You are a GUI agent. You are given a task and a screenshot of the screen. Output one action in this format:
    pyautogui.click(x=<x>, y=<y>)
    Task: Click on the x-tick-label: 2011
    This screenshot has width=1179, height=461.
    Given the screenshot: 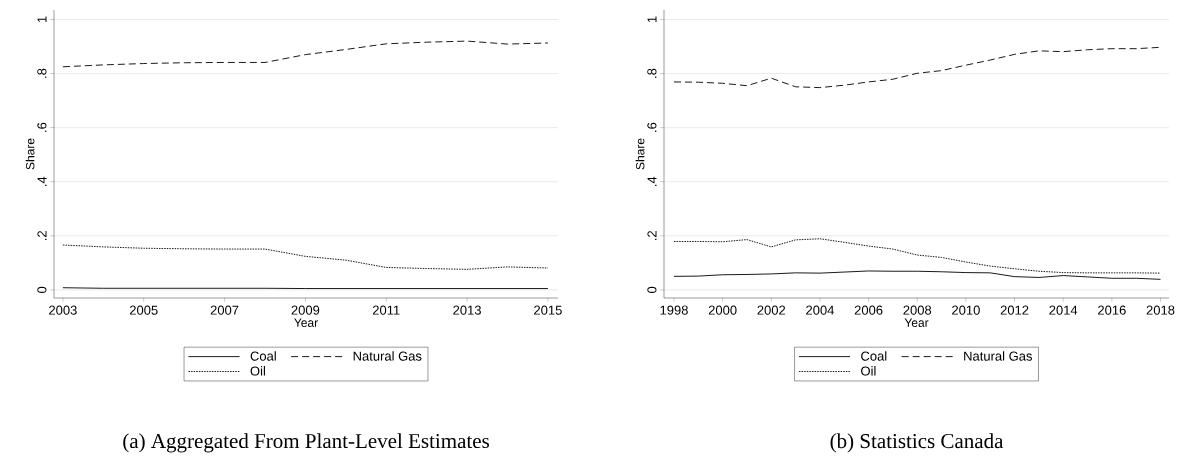 What is the action you would take?
    pyautogui.click(x=386, y=310)
    